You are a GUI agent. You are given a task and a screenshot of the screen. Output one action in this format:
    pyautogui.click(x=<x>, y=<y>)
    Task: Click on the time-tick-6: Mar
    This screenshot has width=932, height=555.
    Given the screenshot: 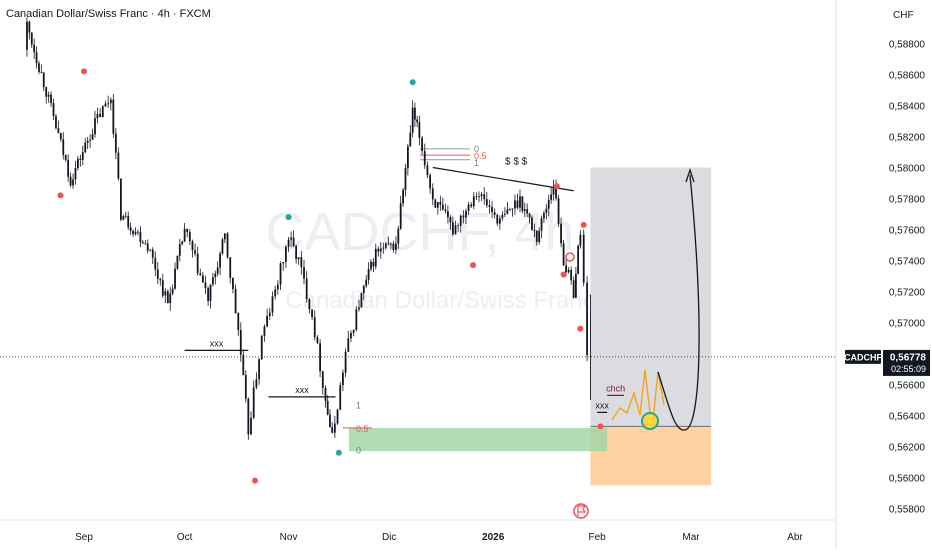 What is the action you would take?
    pyautogui.click(x=691, y=537)
    